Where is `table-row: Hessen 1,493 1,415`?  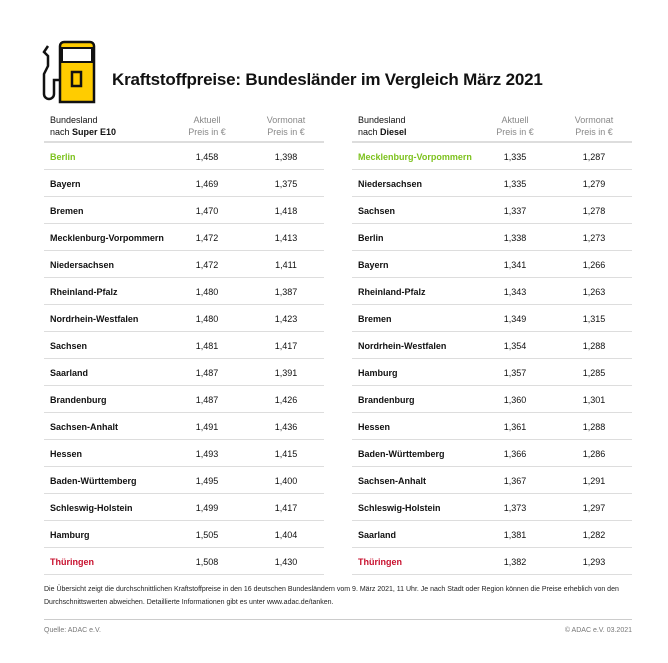
table-row: Hessen 1,493 1,415 is located at coordinates (184, 453).